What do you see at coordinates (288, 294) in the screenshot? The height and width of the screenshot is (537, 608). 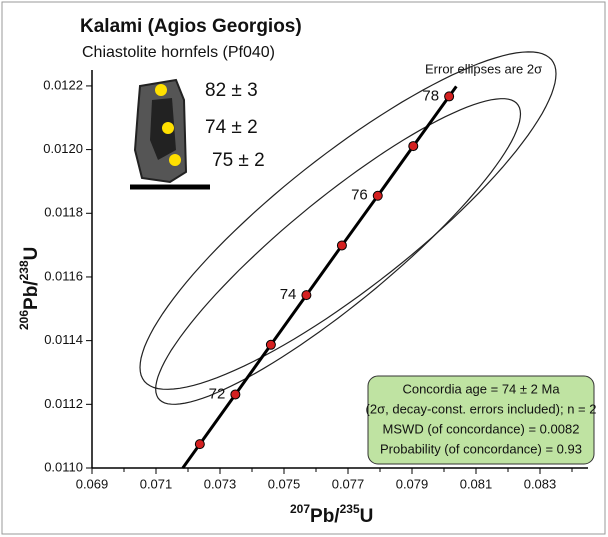 I see `age-label: 74` at bounding box center [288, 294].